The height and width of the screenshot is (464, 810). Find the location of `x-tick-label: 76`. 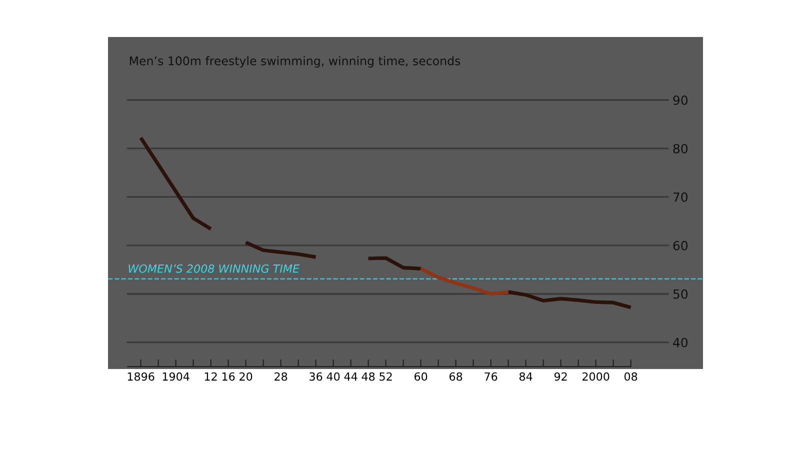

x-tick-label: 76 is located at coordinates (491, 376).